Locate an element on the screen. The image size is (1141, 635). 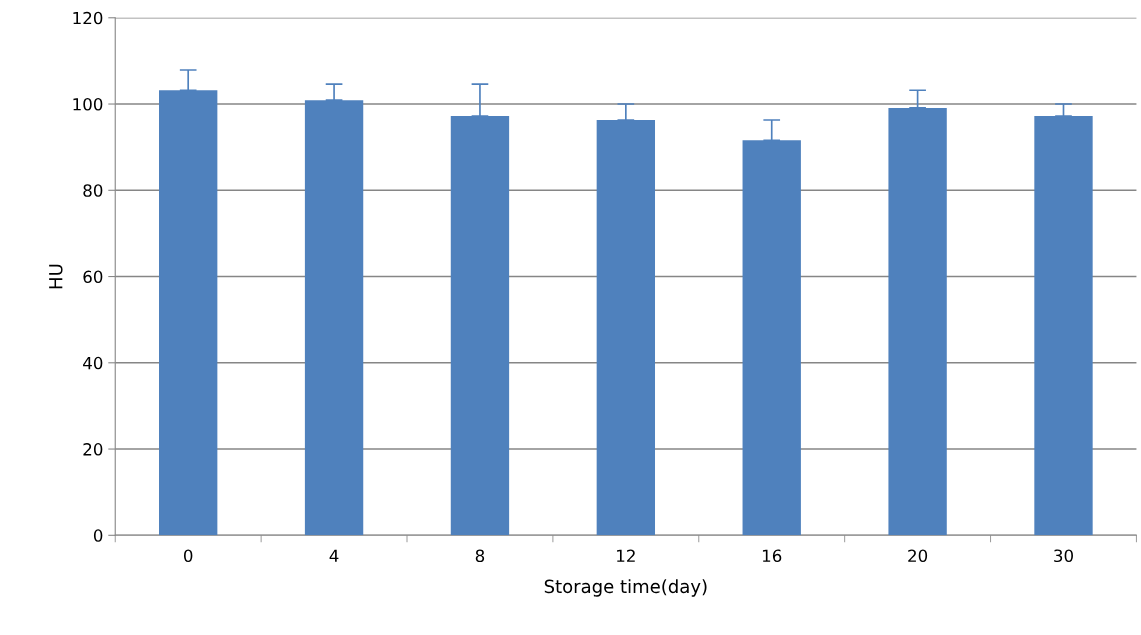
x-tick-label: 20 is located at coordinates (918, 556).